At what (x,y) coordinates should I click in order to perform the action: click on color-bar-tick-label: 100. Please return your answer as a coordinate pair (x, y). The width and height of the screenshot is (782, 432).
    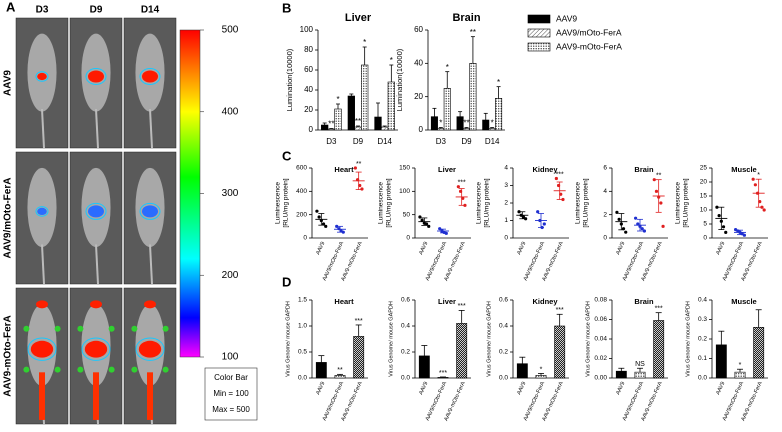
    Looking at the image, I should click on (230, 357).